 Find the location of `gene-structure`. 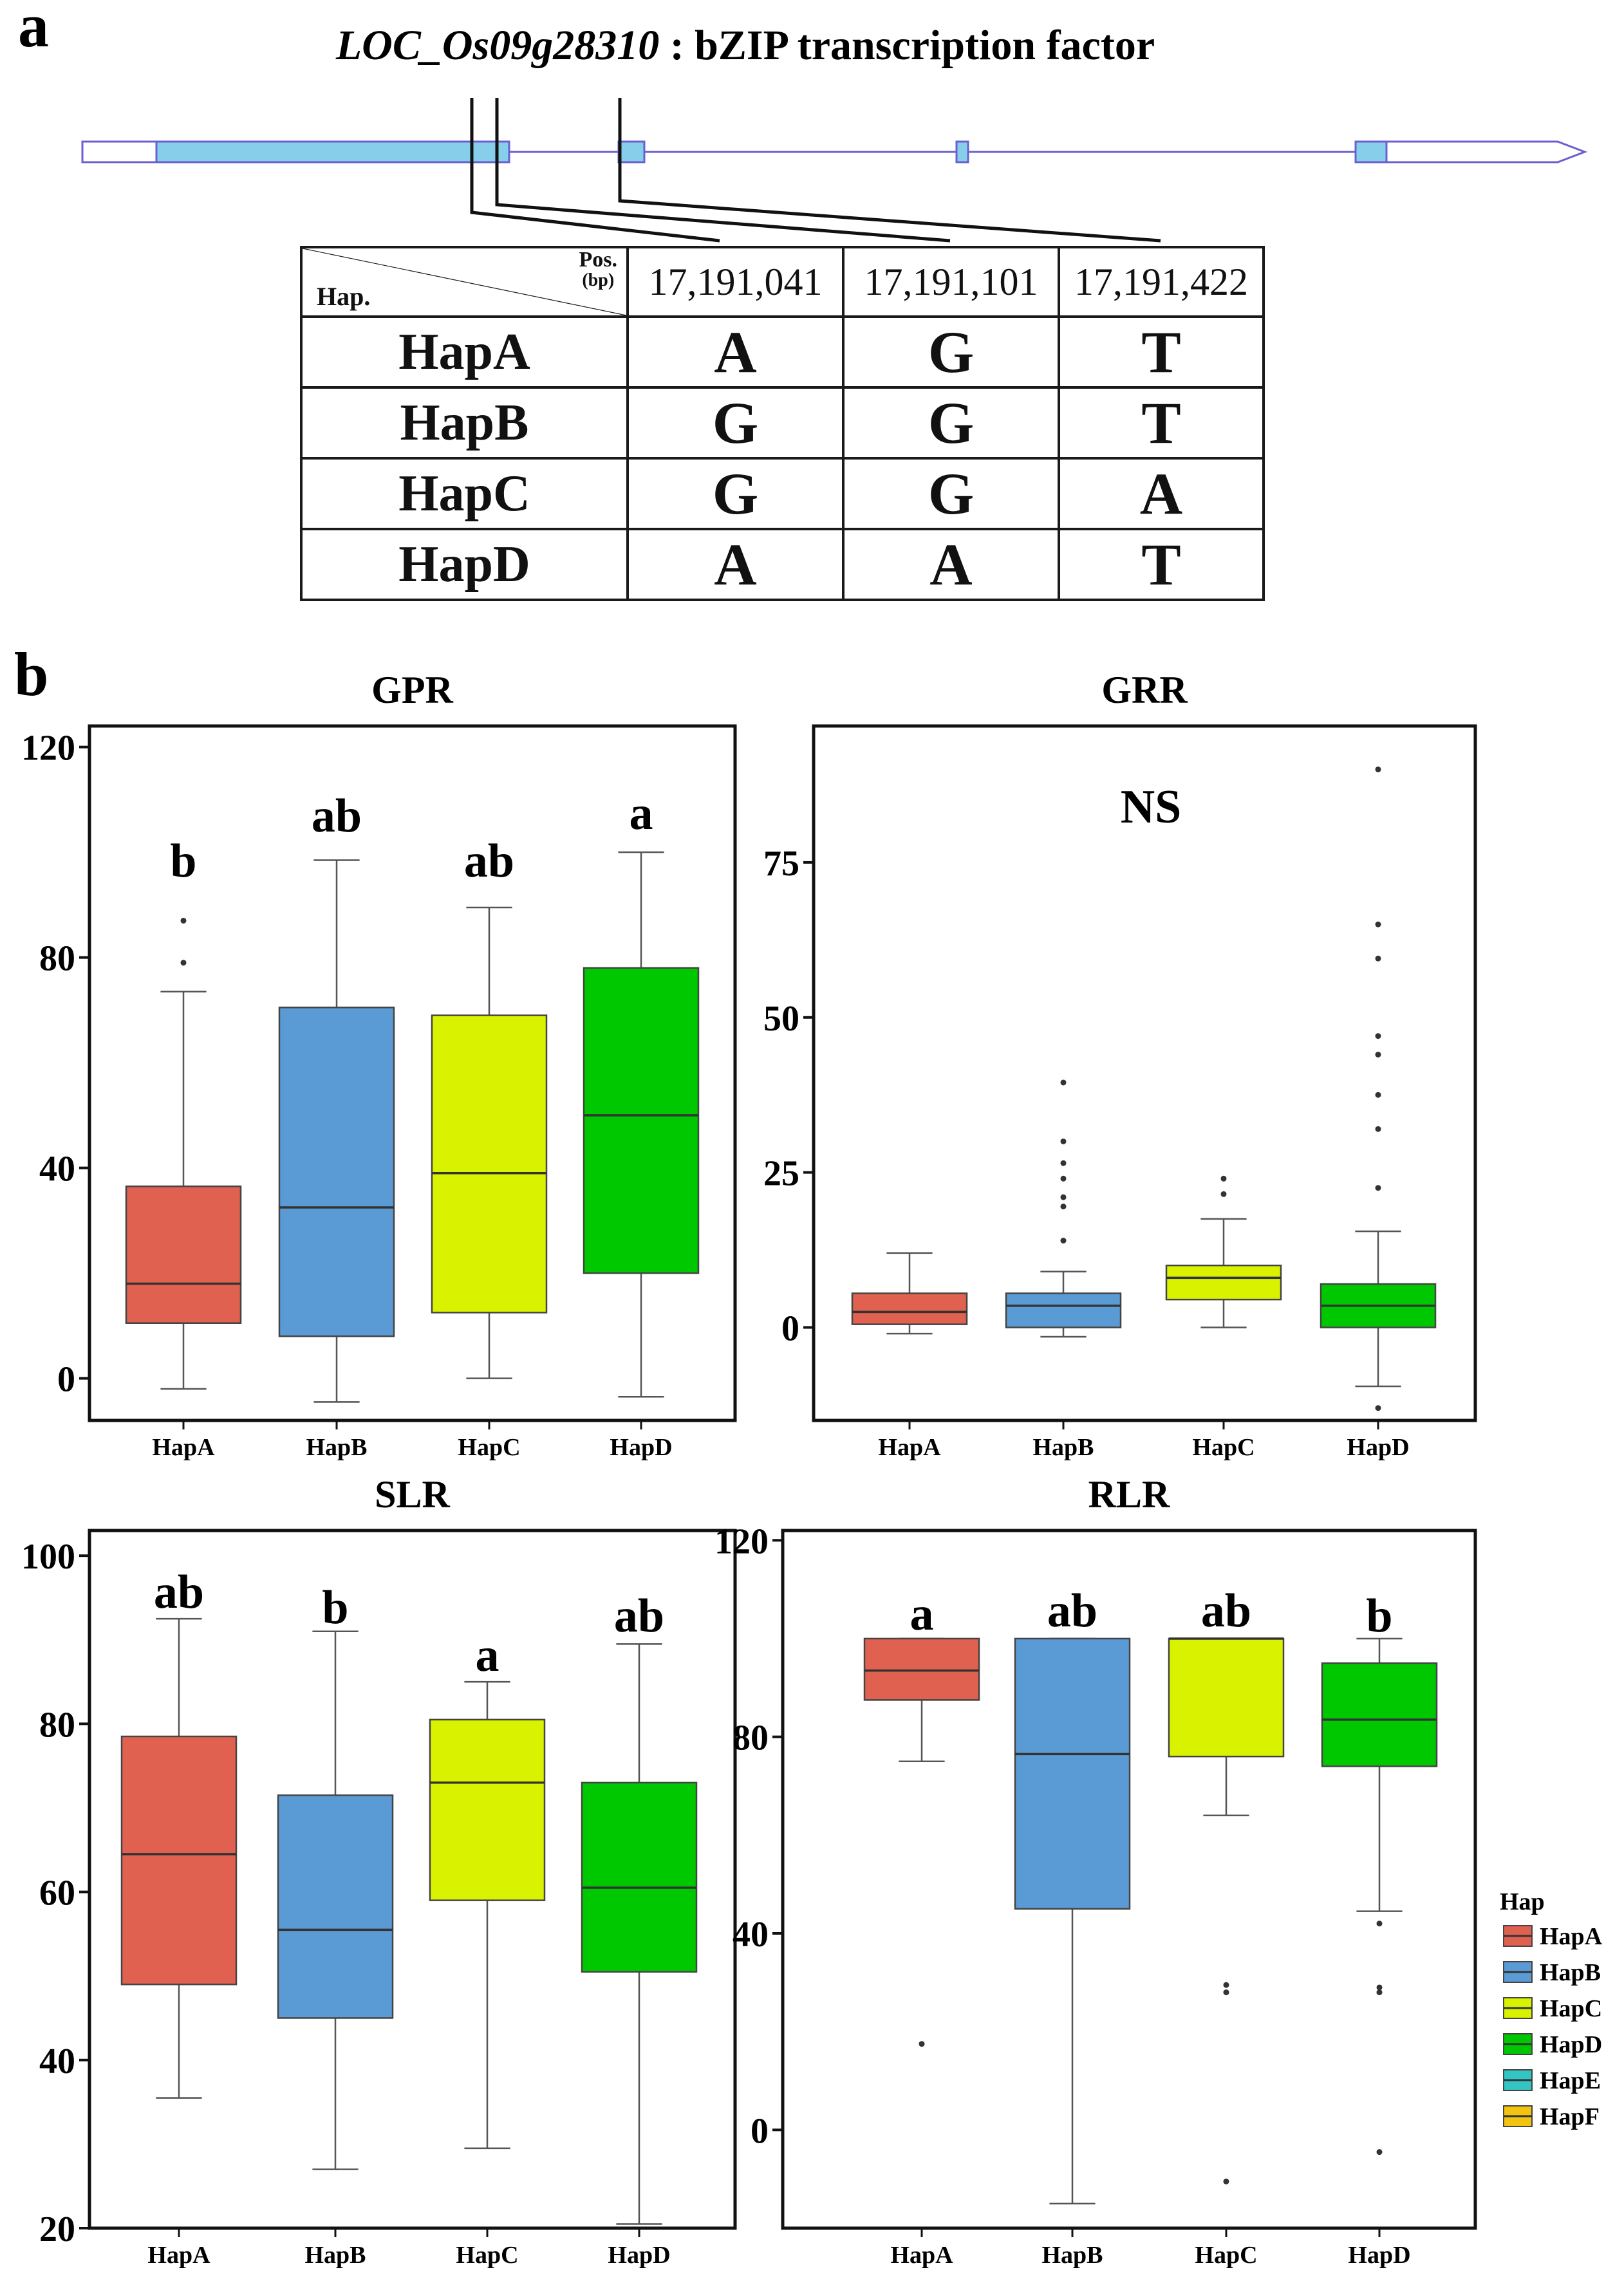

gene-structure is located at coordinates (834, 151).